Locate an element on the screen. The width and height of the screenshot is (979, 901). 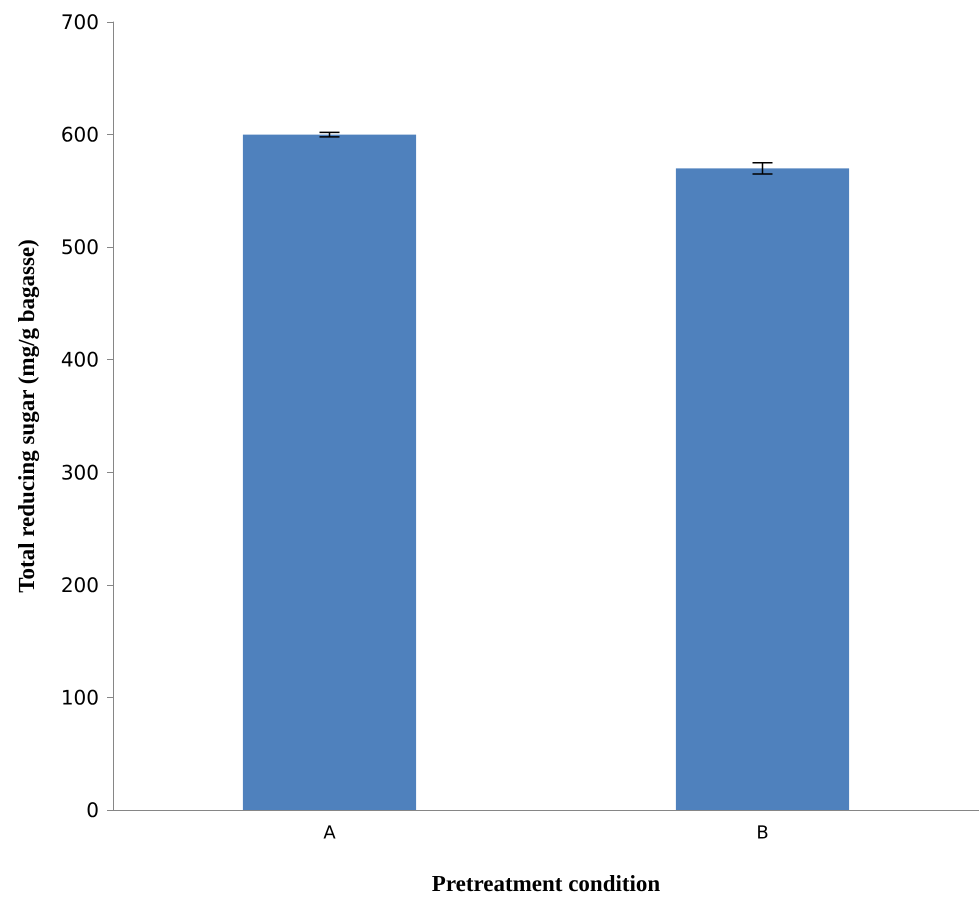
x-tick-label: B is located at coordinates (762, 833).